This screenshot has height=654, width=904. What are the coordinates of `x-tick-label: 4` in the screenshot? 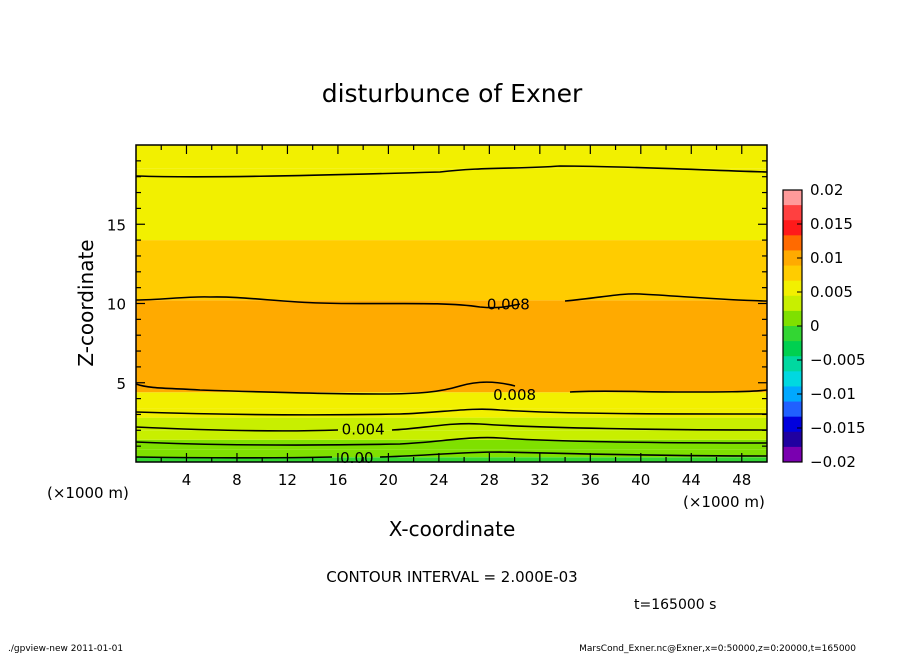 It's located at (187, 480).